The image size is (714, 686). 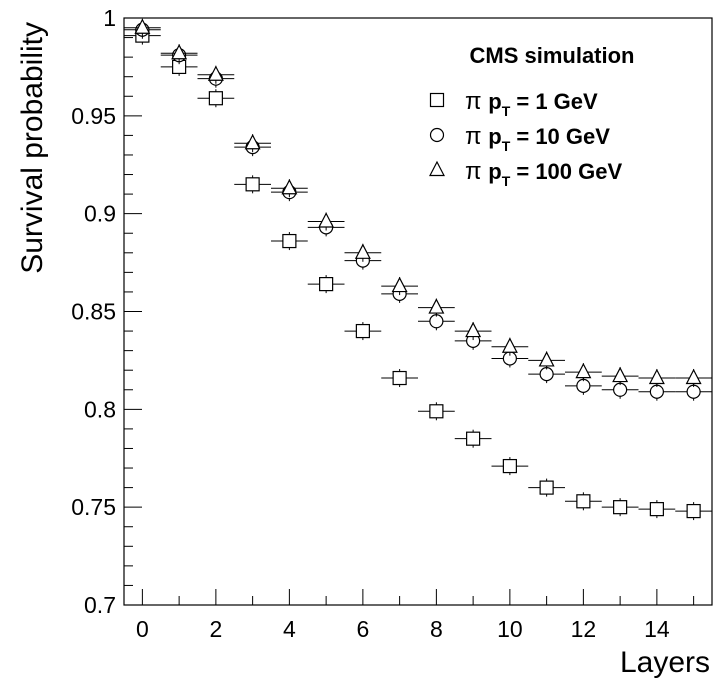 I want to click on legend-marker-square, so click(x=437, y=100).